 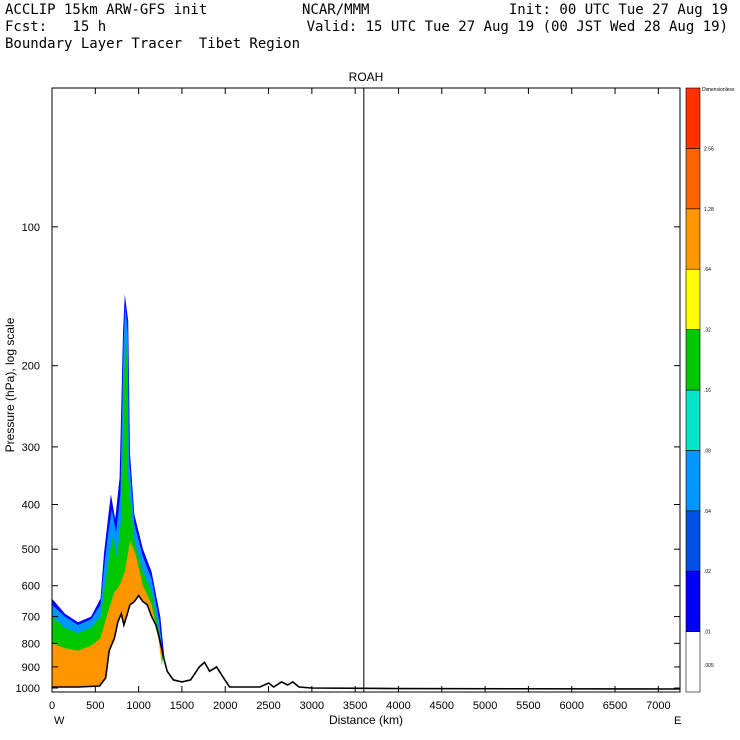 I want to click on colorbar-level-label: .04, so click(x=707, y=512).